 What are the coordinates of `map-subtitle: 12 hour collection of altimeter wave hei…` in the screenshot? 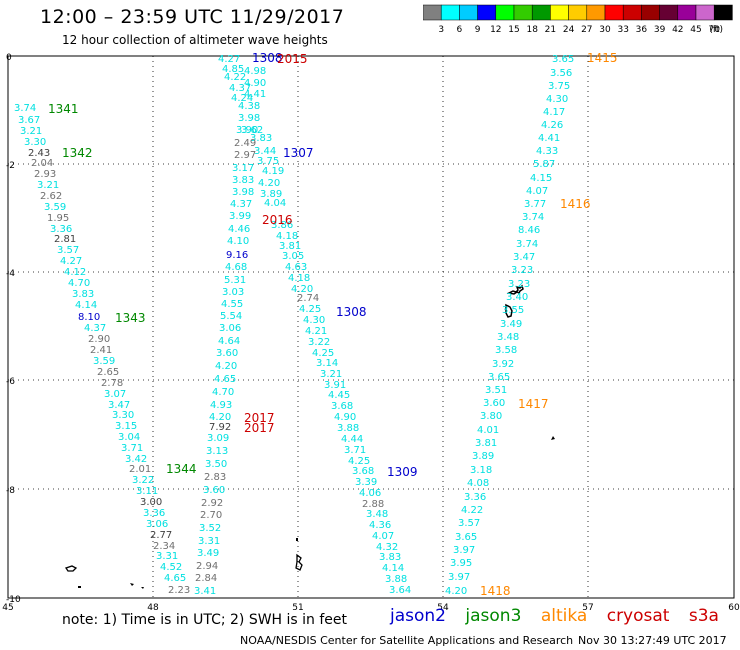 It's located at (195, 40).